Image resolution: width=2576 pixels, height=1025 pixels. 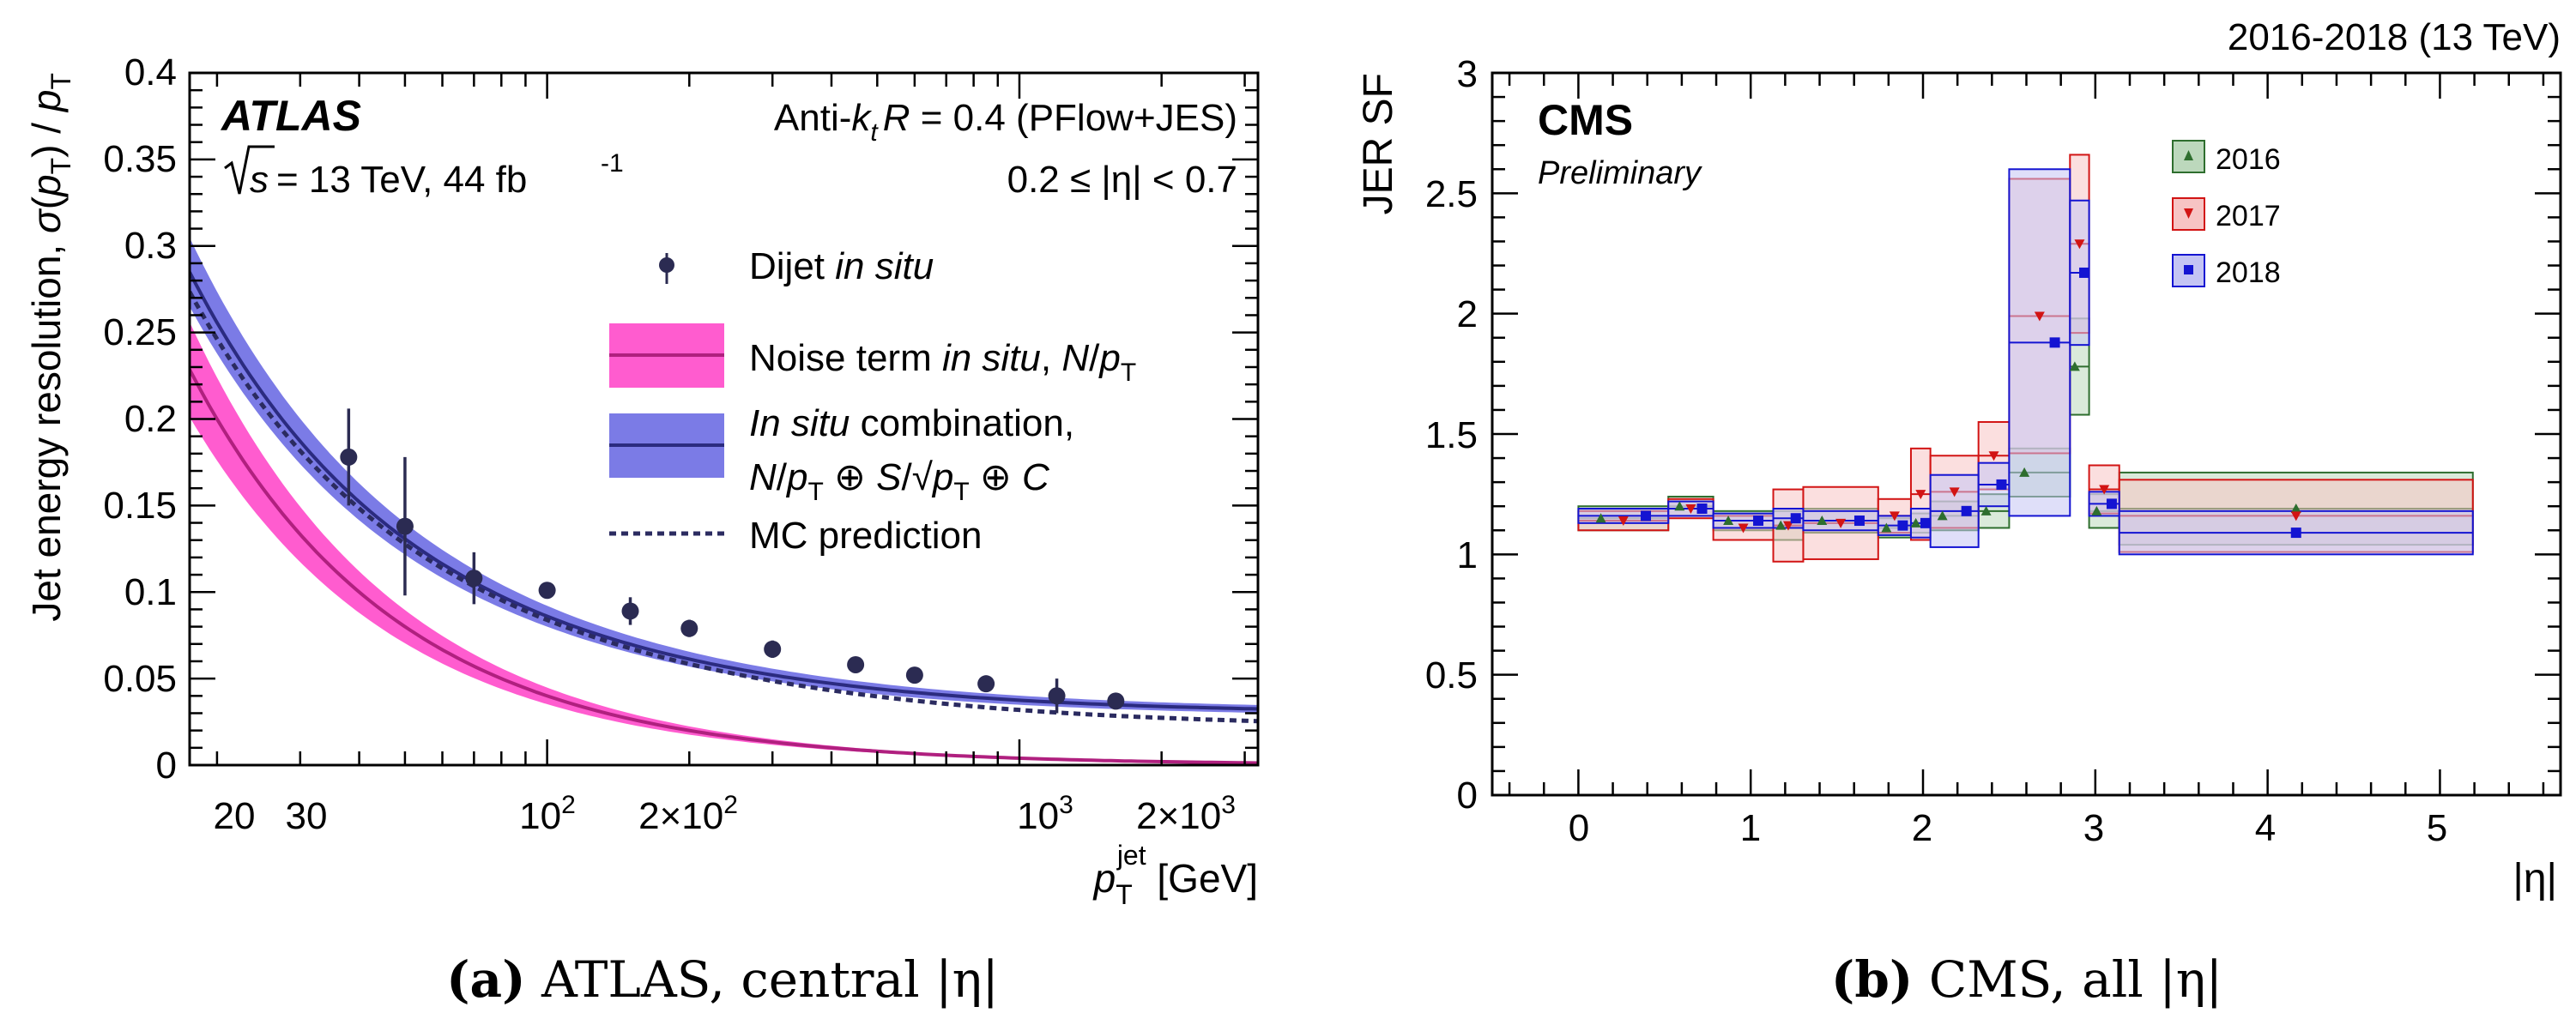 I want to click on atlas-xtick-30: 30, so click(x=307, y=816).